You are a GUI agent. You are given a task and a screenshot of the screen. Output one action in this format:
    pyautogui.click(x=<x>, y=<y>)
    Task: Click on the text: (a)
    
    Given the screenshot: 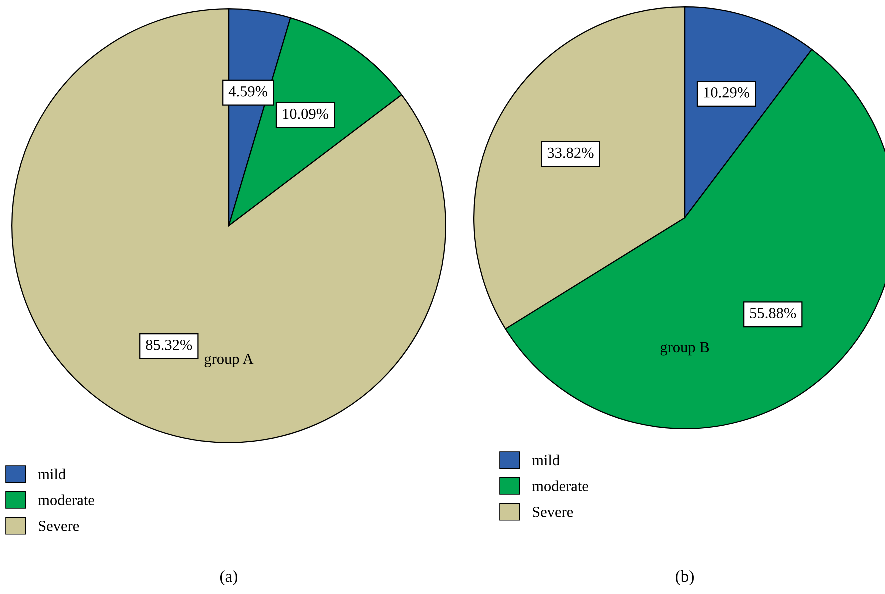 What is the action you would take?
    pyautogui.click(x=229, y=578)
    